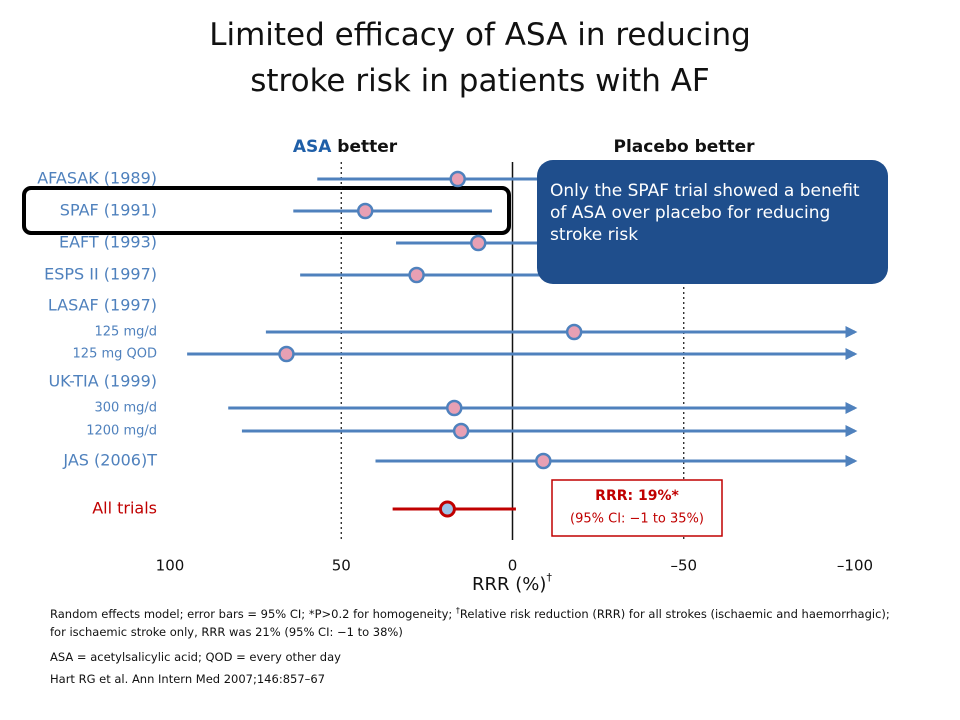 The image size is (960, 720). Describe the element at coordinates (100, 274) in the screenshot. I see `row-label: ESPS II (1997)` at that location.